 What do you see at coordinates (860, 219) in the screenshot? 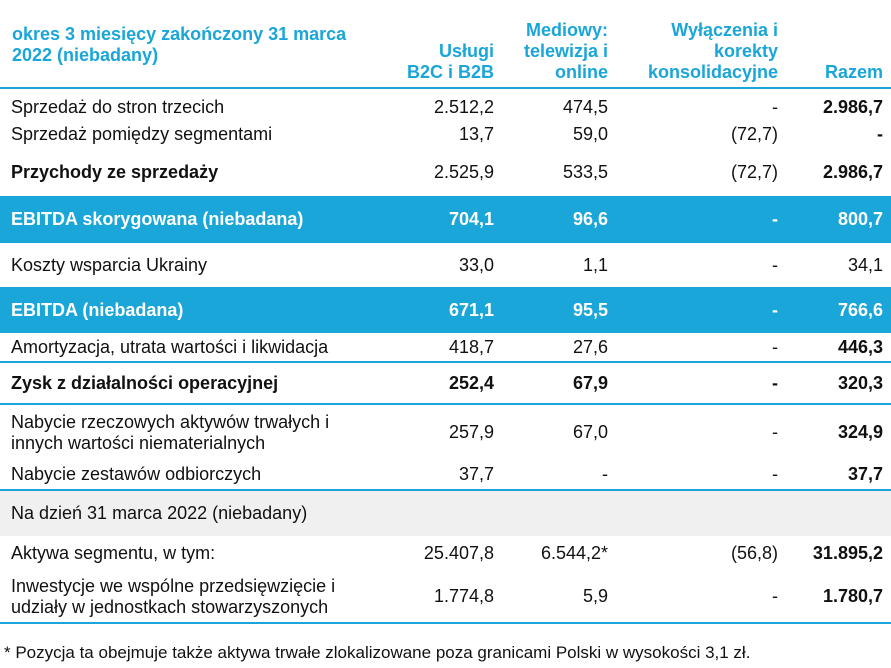
I see `cell-total: 800,7` at bounding box center [860, 219].